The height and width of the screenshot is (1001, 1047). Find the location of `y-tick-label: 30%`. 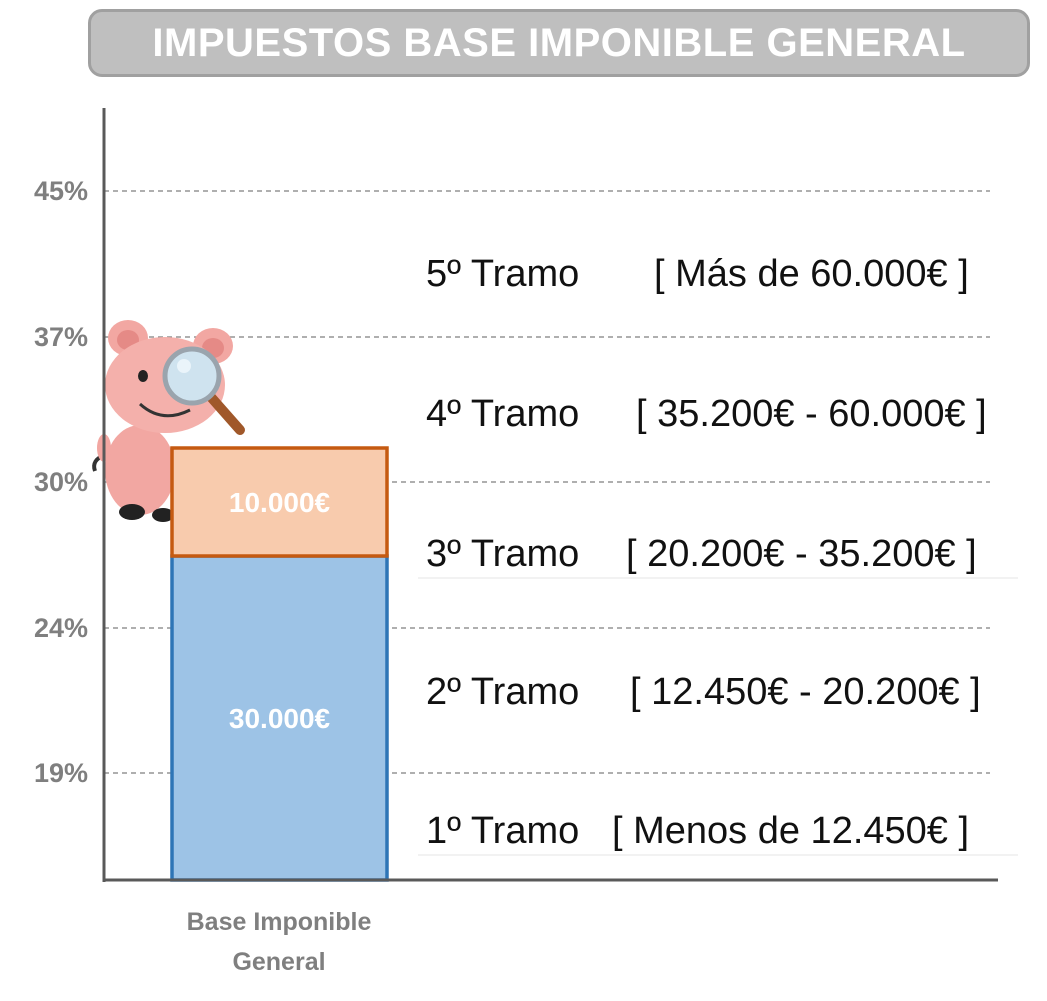

y-tick-label: 30% is located at coordinates (61, 482).